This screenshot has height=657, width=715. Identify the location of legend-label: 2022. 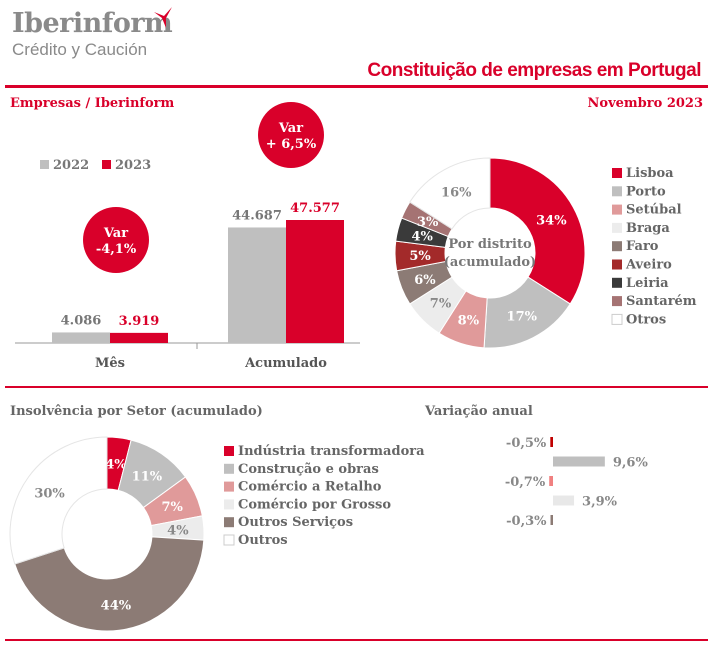
(71, 165).